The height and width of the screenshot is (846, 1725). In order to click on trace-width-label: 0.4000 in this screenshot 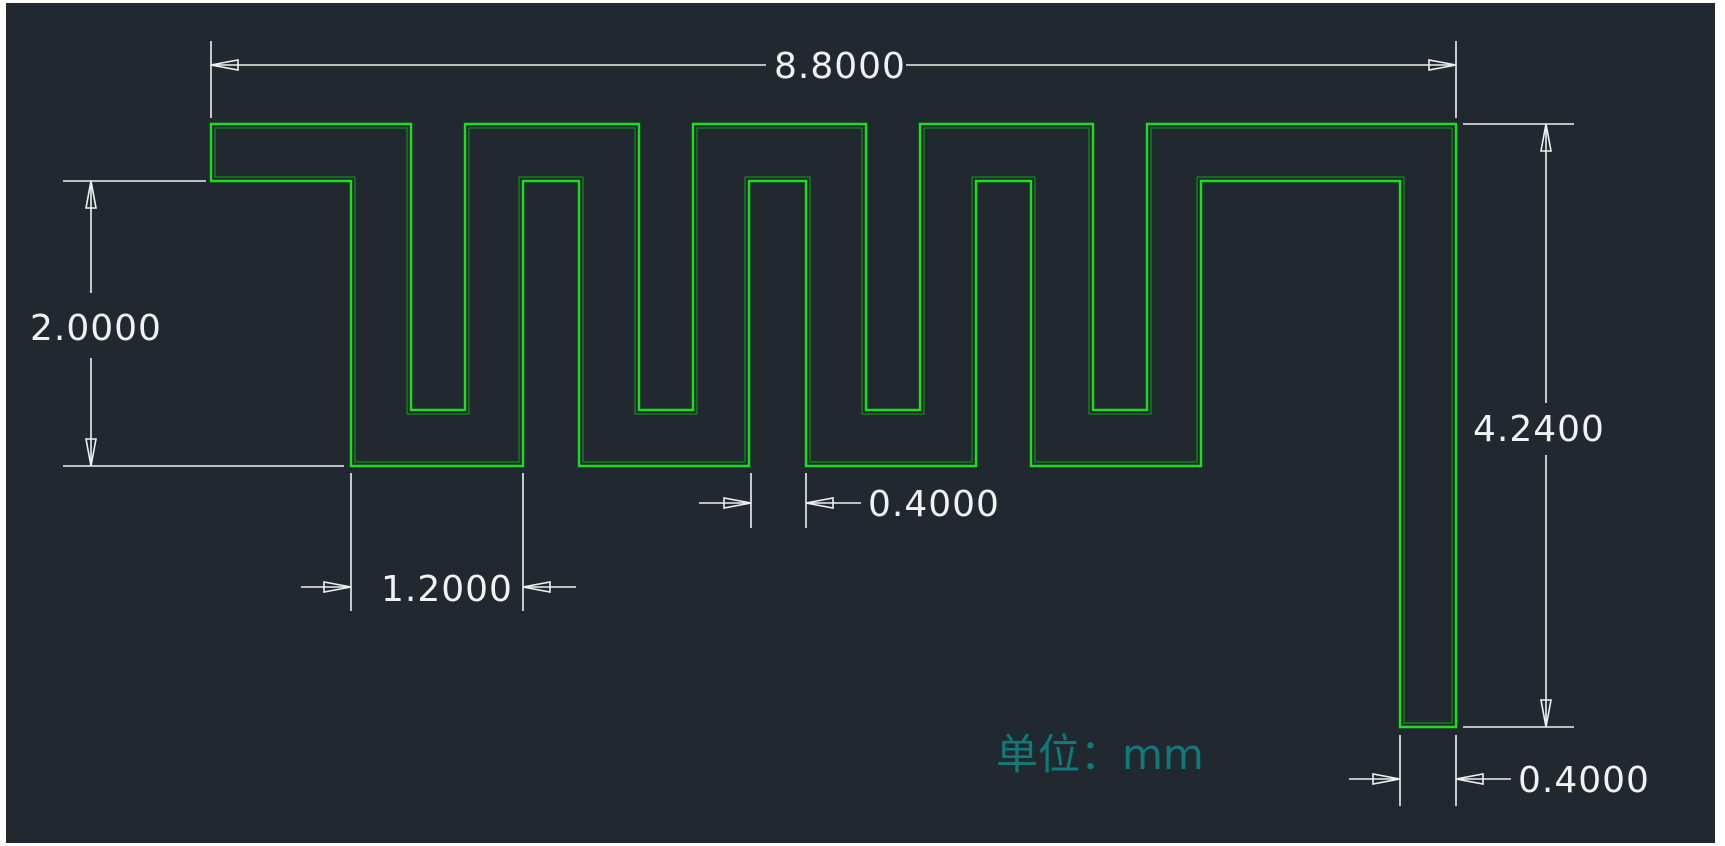, I will do `click(1584, 780)`.